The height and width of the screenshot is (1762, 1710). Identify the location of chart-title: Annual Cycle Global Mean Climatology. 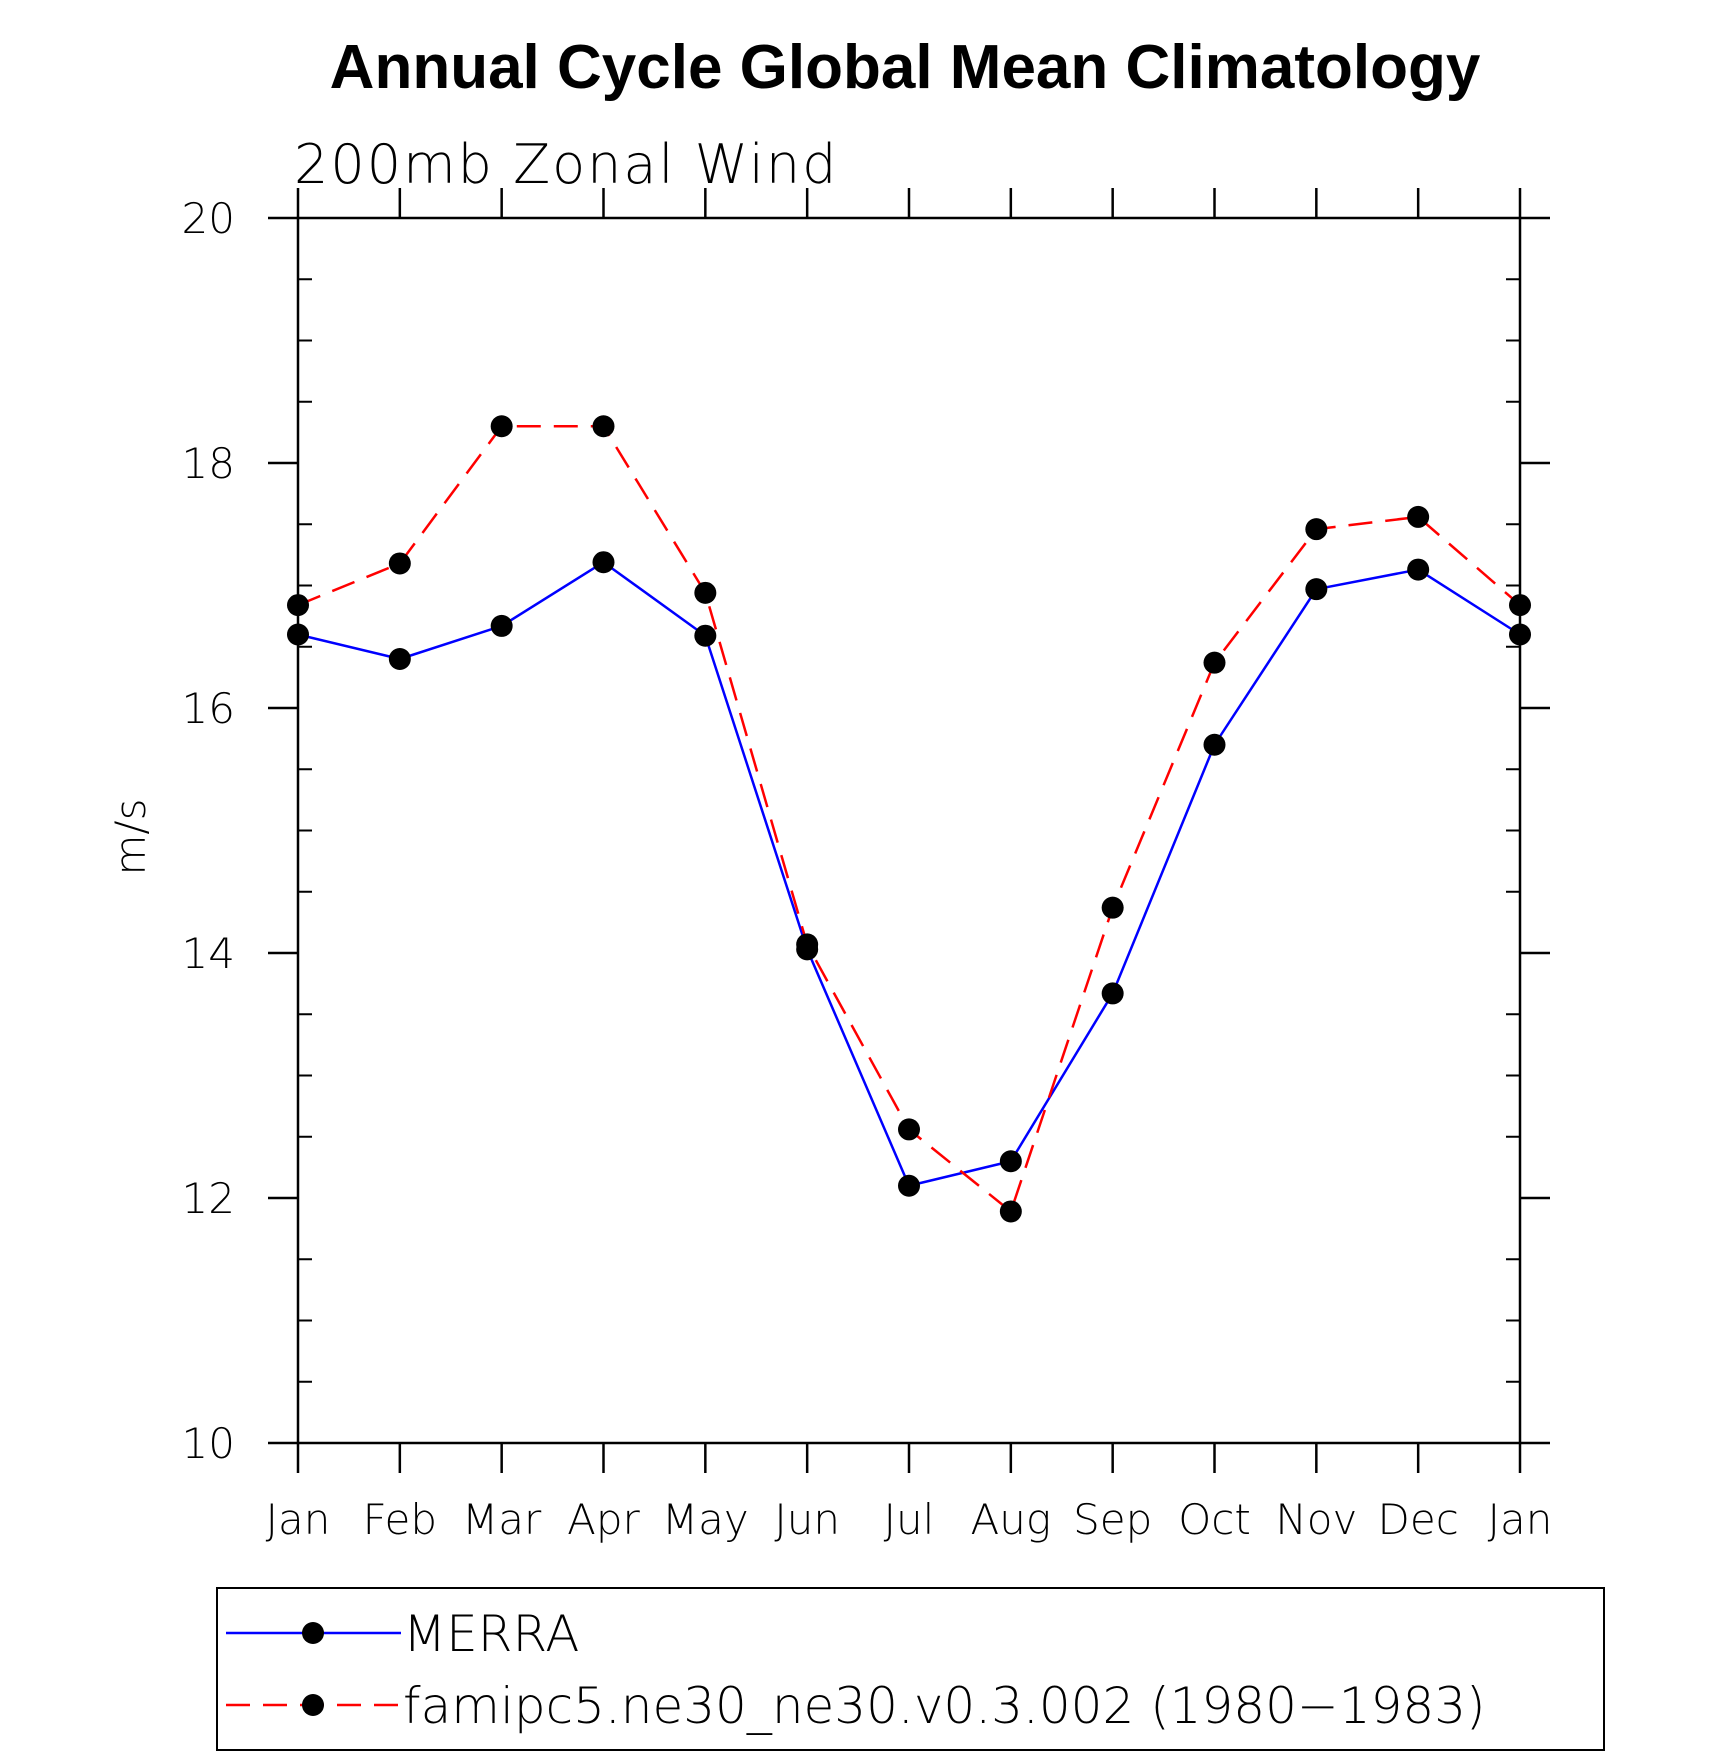
(905, 67).